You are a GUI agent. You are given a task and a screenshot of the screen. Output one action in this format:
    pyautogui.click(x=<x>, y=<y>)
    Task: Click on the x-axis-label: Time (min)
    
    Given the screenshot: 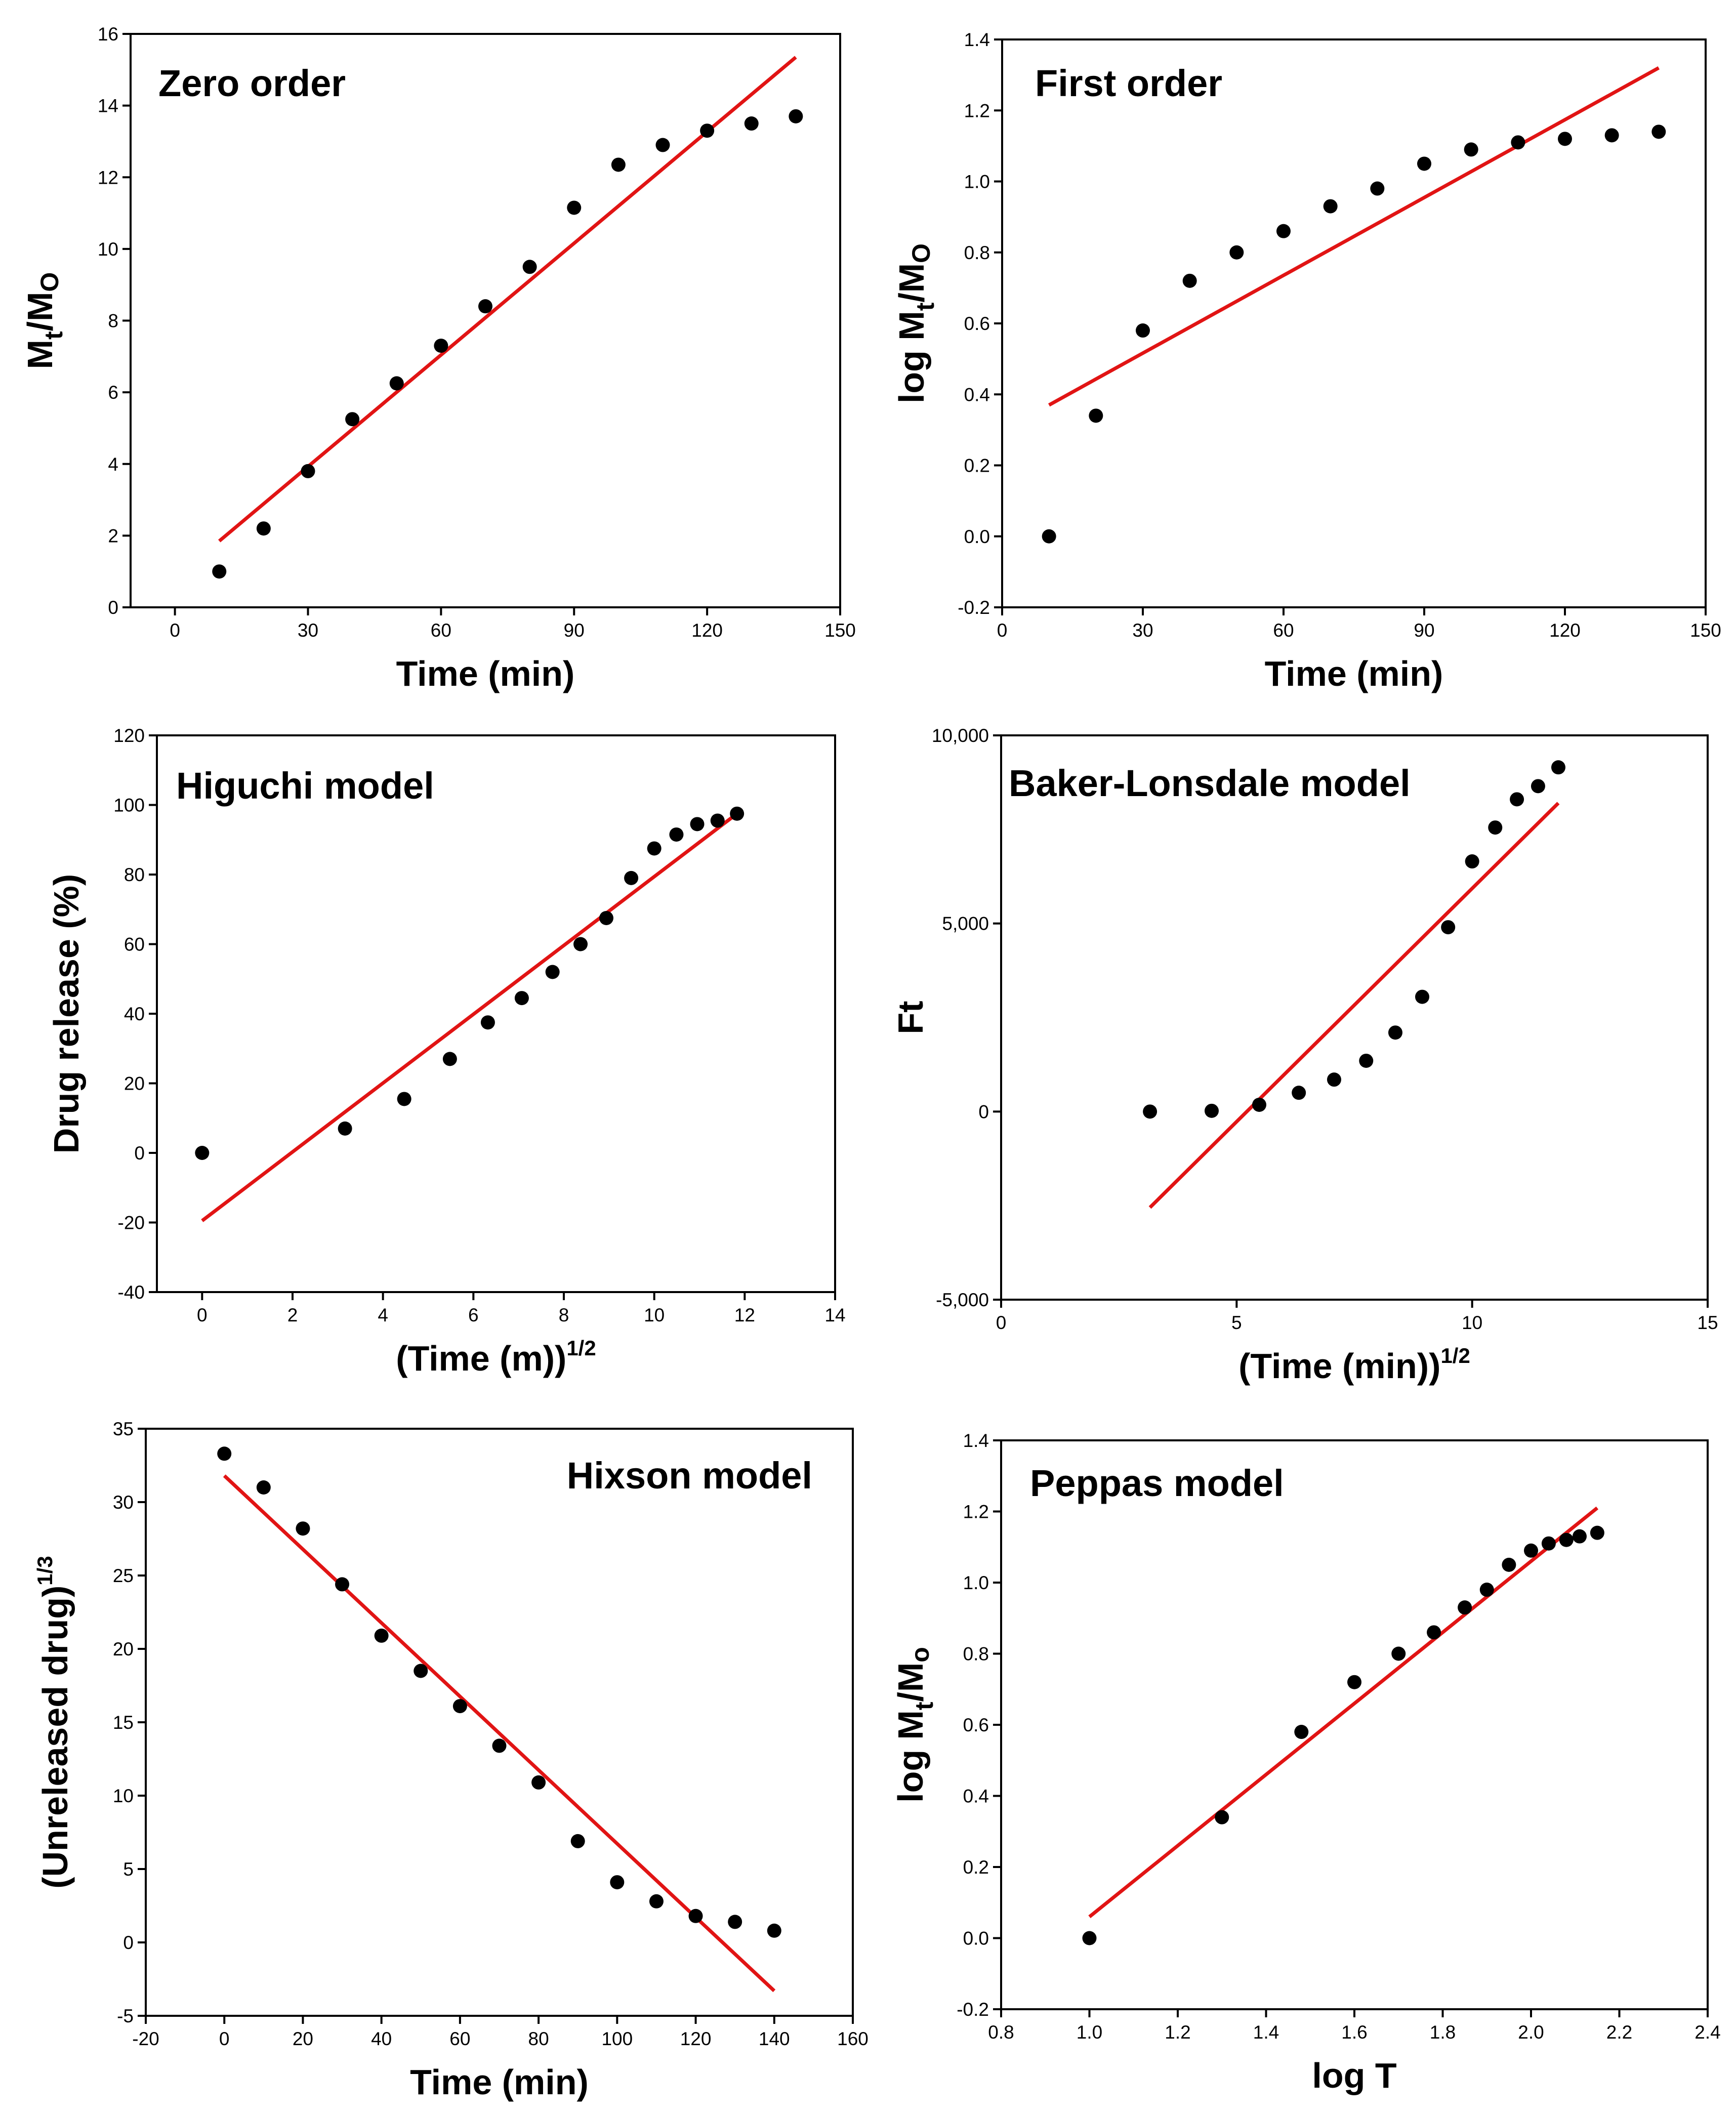 What is the action you would take?
    pyautogui.click(x=499, y=2082)
    